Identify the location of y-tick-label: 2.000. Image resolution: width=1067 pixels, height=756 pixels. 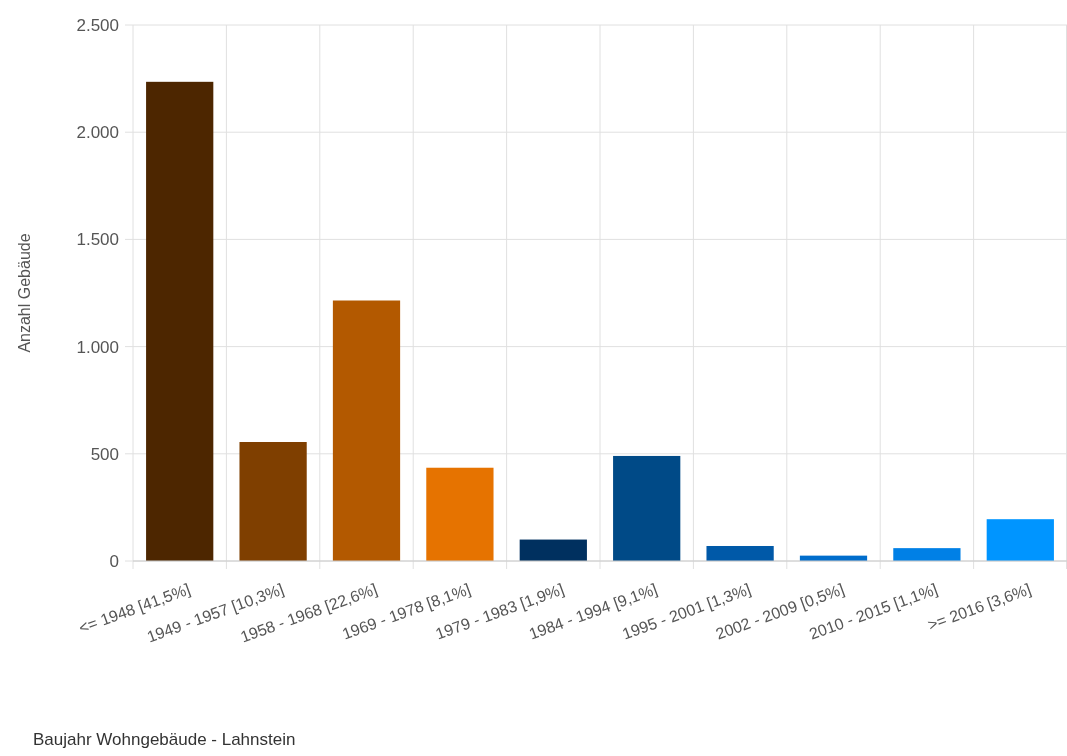
(97, 133).